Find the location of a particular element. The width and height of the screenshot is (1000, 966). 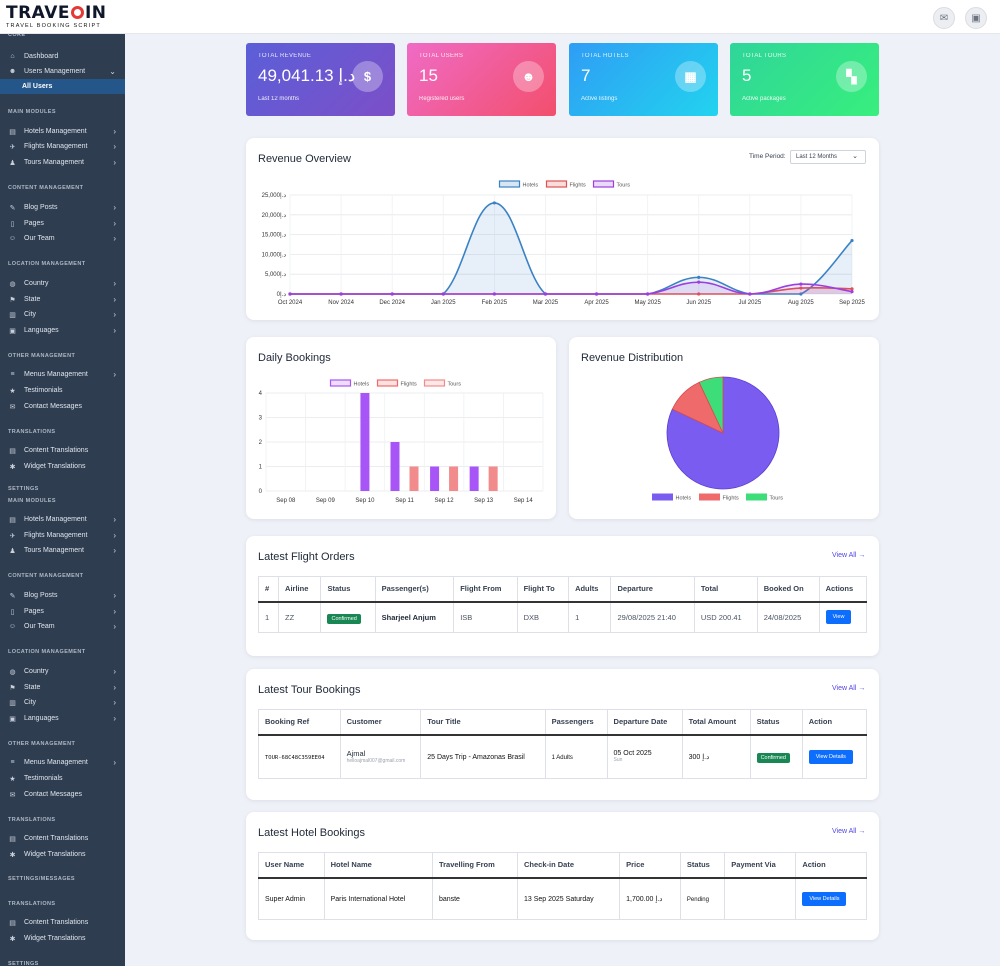

sidebar-item-label: Tours Management is located at coordinates (54, 162).